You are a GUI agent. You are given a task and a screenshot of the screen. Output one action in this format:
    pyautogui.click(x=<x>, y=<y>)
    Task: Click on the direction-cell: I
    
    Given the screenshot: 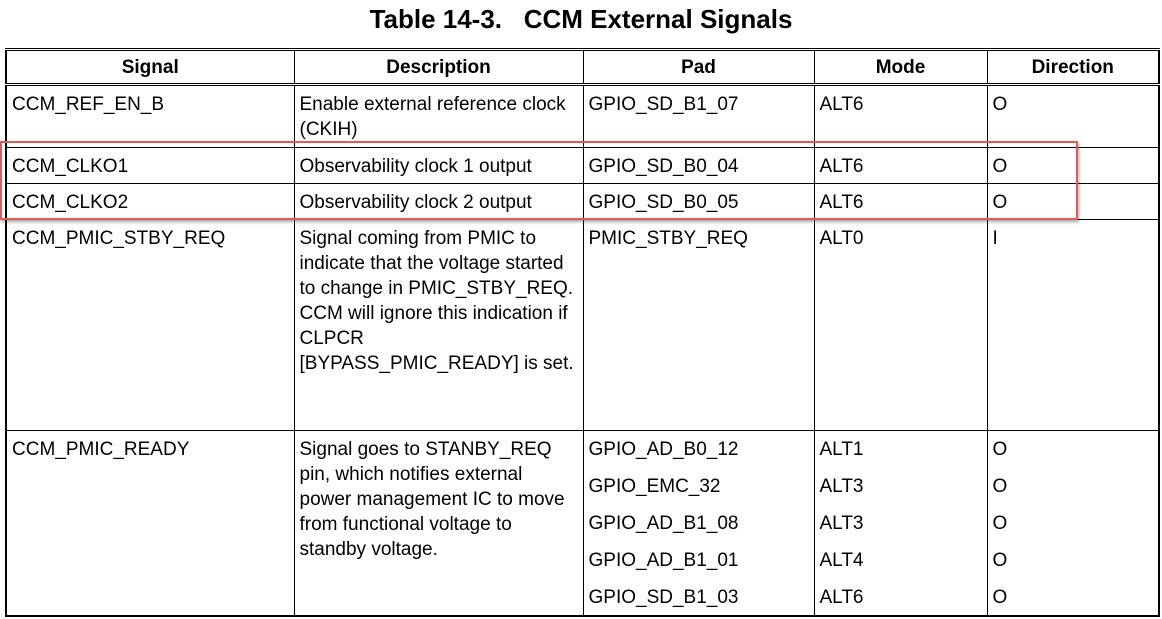 What is the action you would take?
    pyautogui.click(x=1073, y=325)
    